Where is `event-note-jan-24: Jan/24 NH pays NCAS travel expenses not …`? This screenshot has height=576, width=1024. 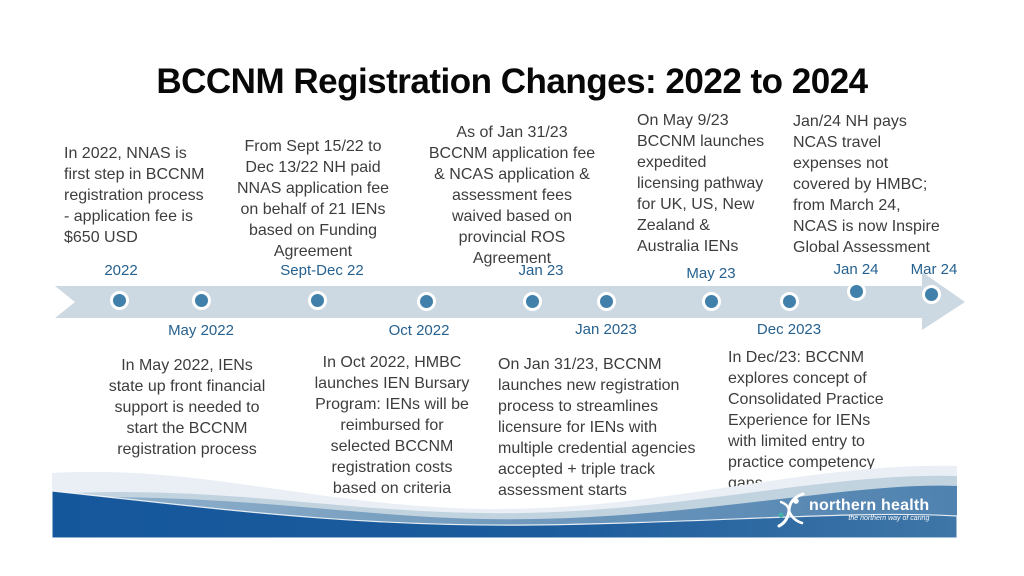 event-note-jan-24: Jan/24 NH pays NCAS travel expenses not … is located at coordinates (866, 184).